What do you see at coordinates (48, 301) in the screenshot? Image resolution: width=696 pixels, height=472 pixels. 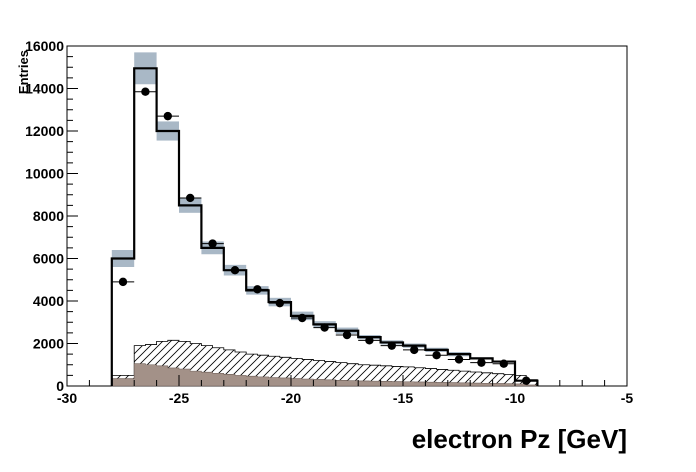 I see `y-tick-label: 4000` at bounding box center [48, 301].